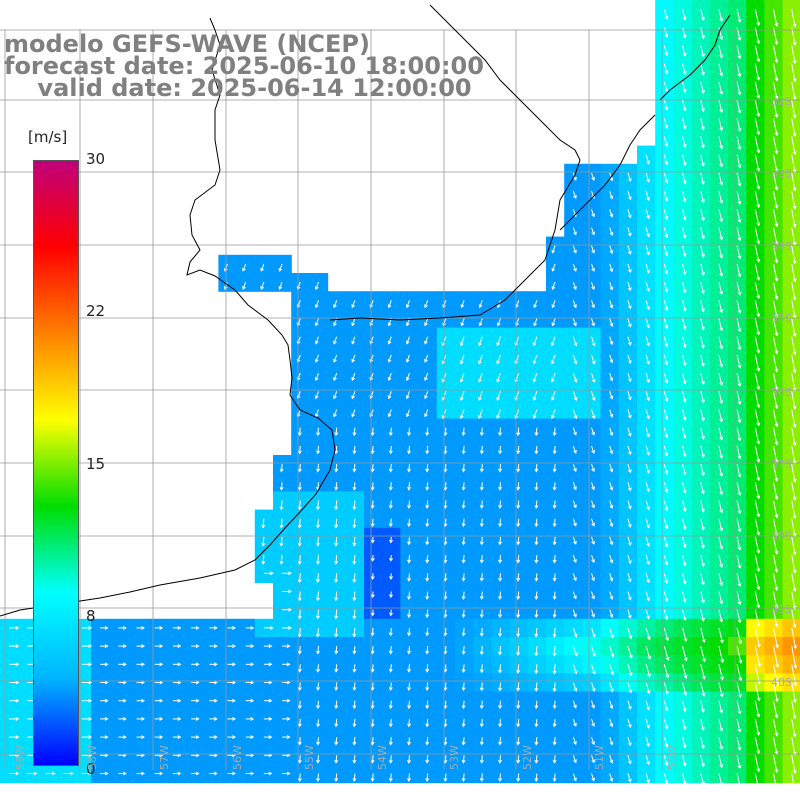 The width and height of the screenshot is (800, 800). What do you see at coordinates (781, 318) in the screenshot?
I see `lat-label-35s: 35S` at bounding box center [781, 318].